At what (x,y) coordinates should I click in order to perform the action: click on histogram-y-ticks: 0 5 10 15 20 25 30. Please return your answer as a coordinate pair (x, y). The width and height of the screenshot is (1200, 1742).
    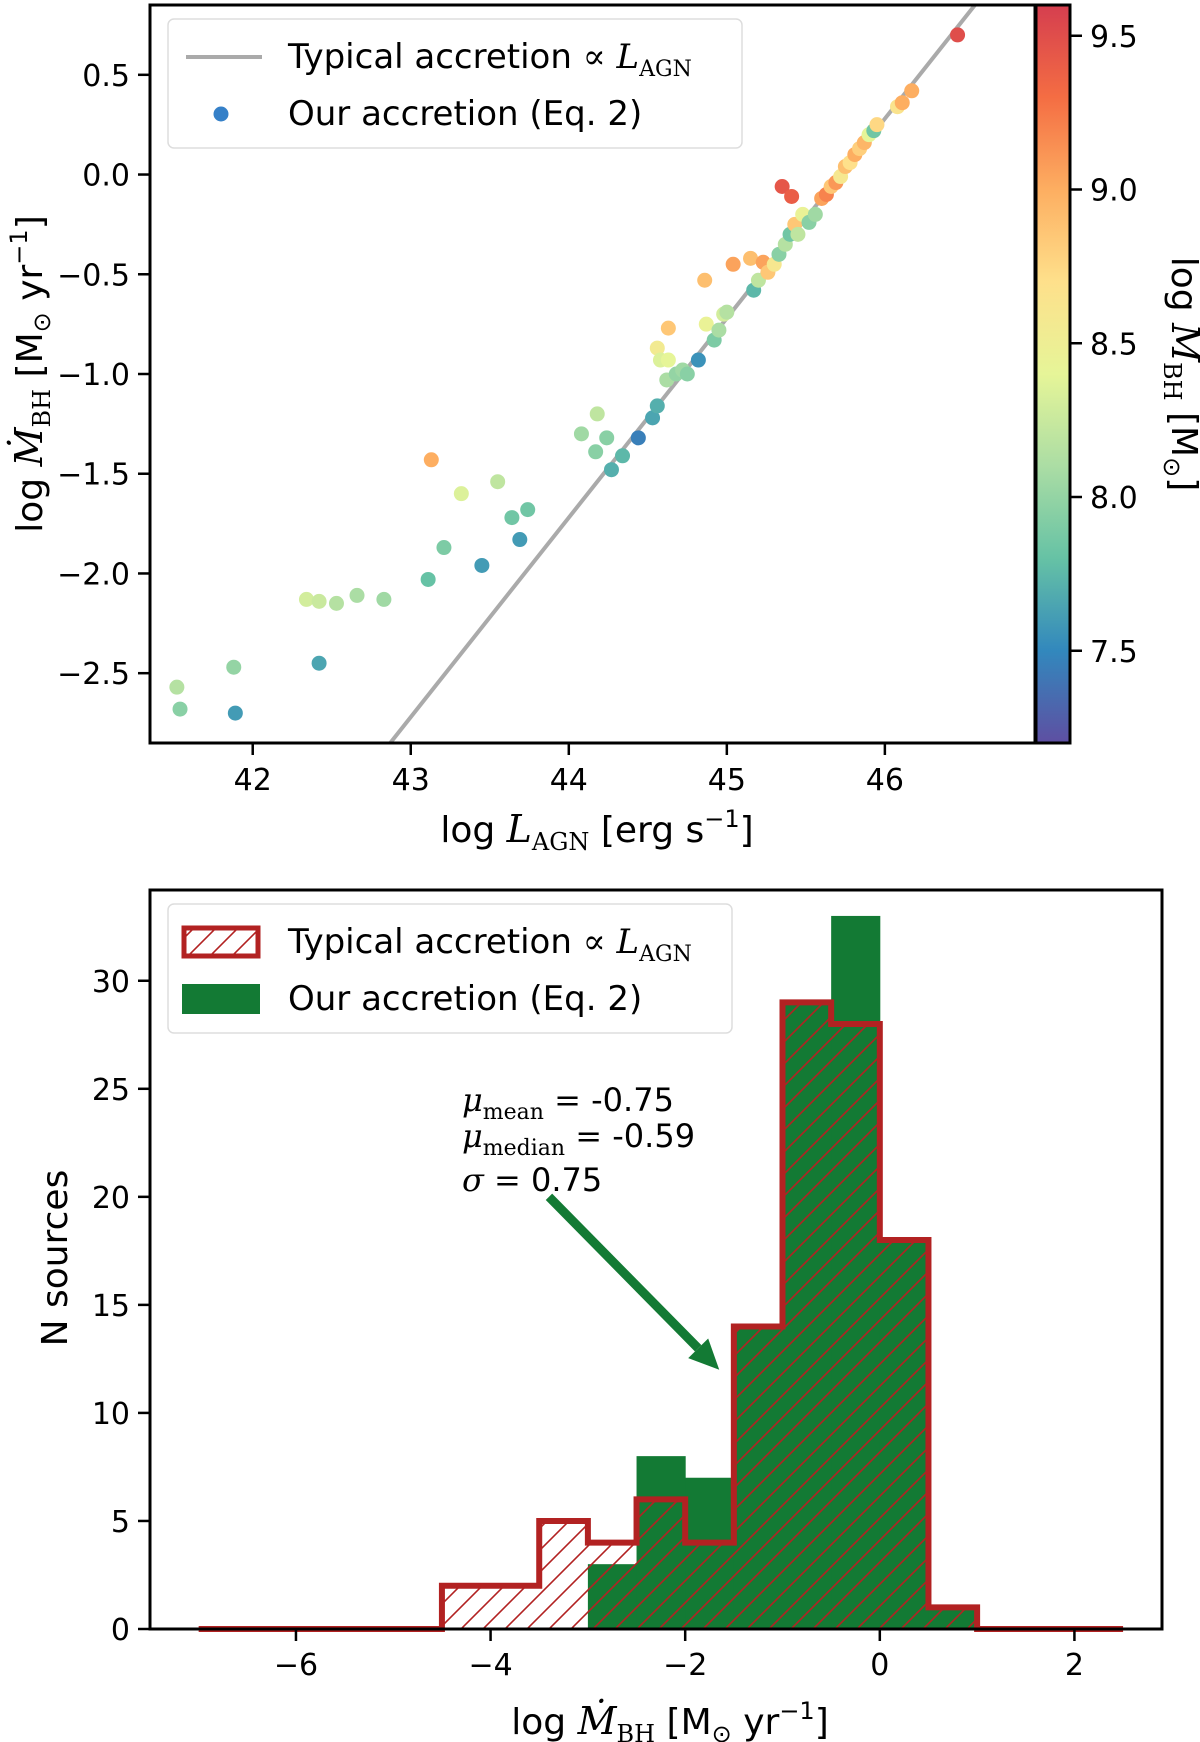
    Looking at the image, I should click on (121, 1306).